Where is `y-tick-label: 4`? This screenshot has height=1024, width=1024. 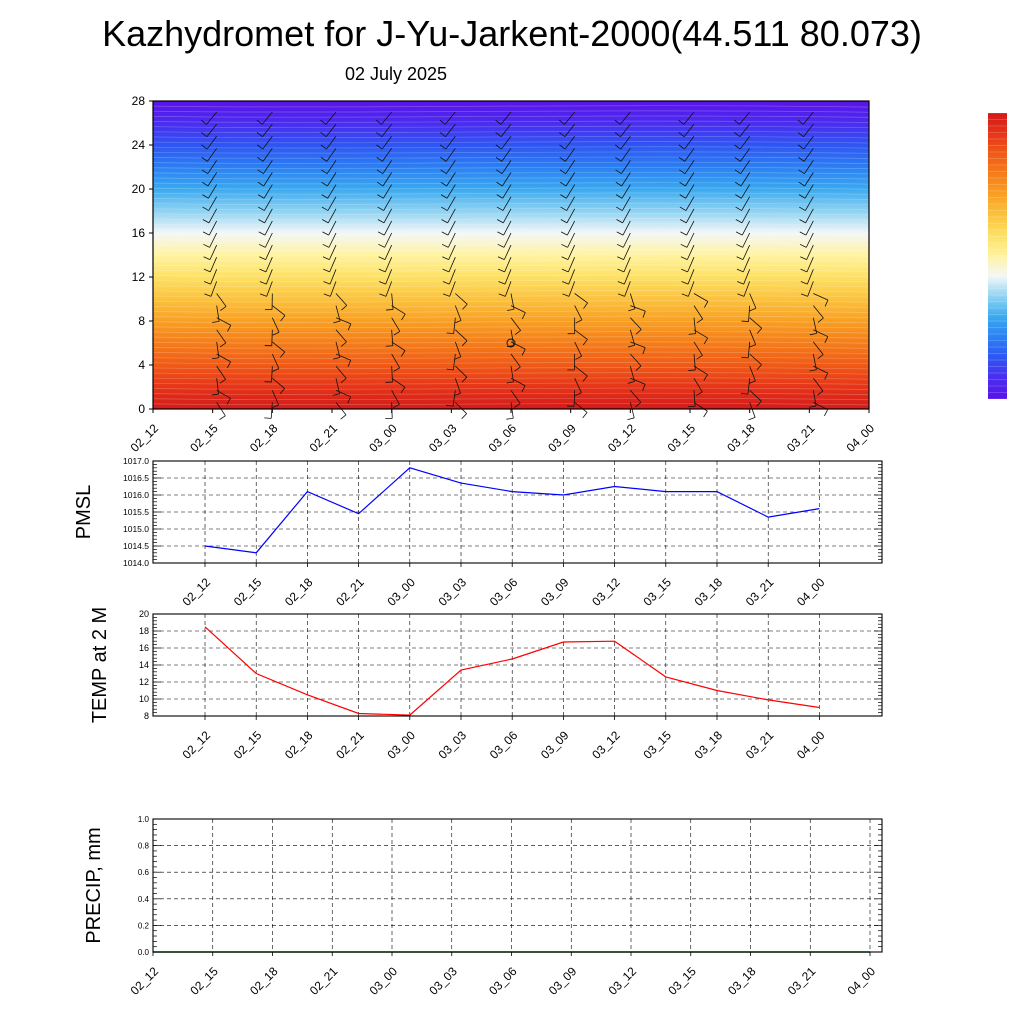
y-tick-label: 4 is located at coordinates (141, 365).